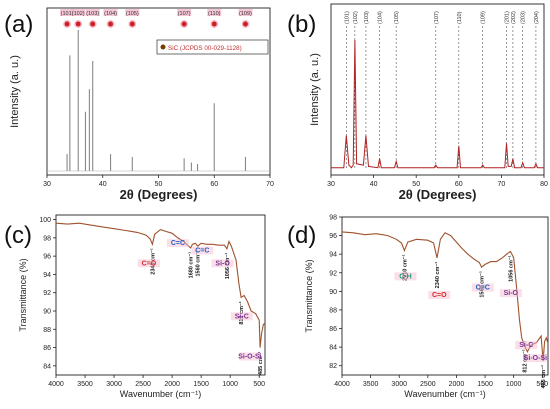 The width and height of the screenshot is (550, 409). I want to click on xrd-line, so click(437, 104).